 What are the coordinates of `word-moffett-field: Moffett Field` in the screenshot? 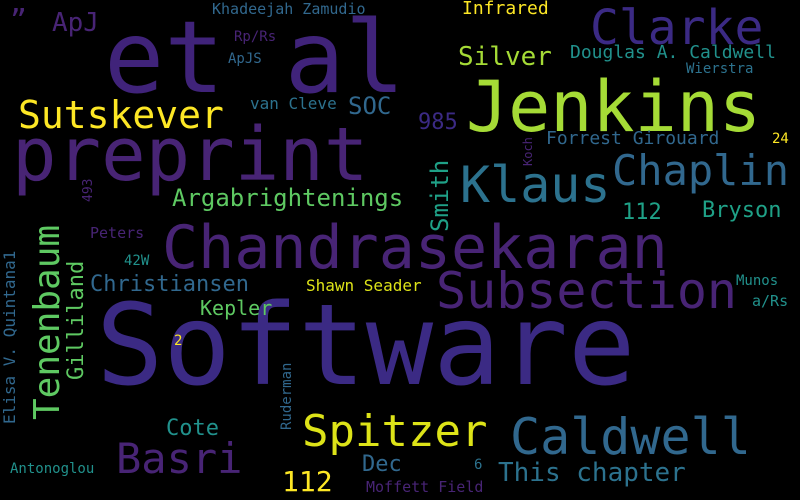 It's located at (425, 487).